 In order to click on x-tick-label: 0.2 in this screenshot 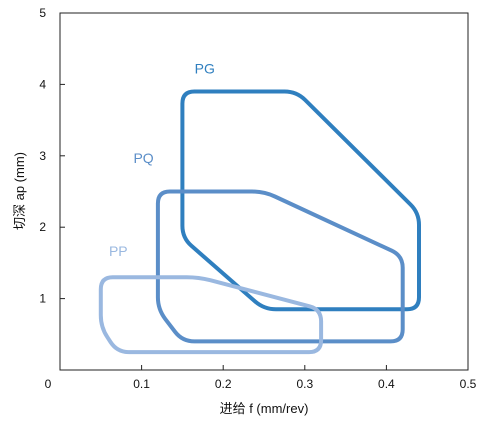, I will do `click(223, 384)`.